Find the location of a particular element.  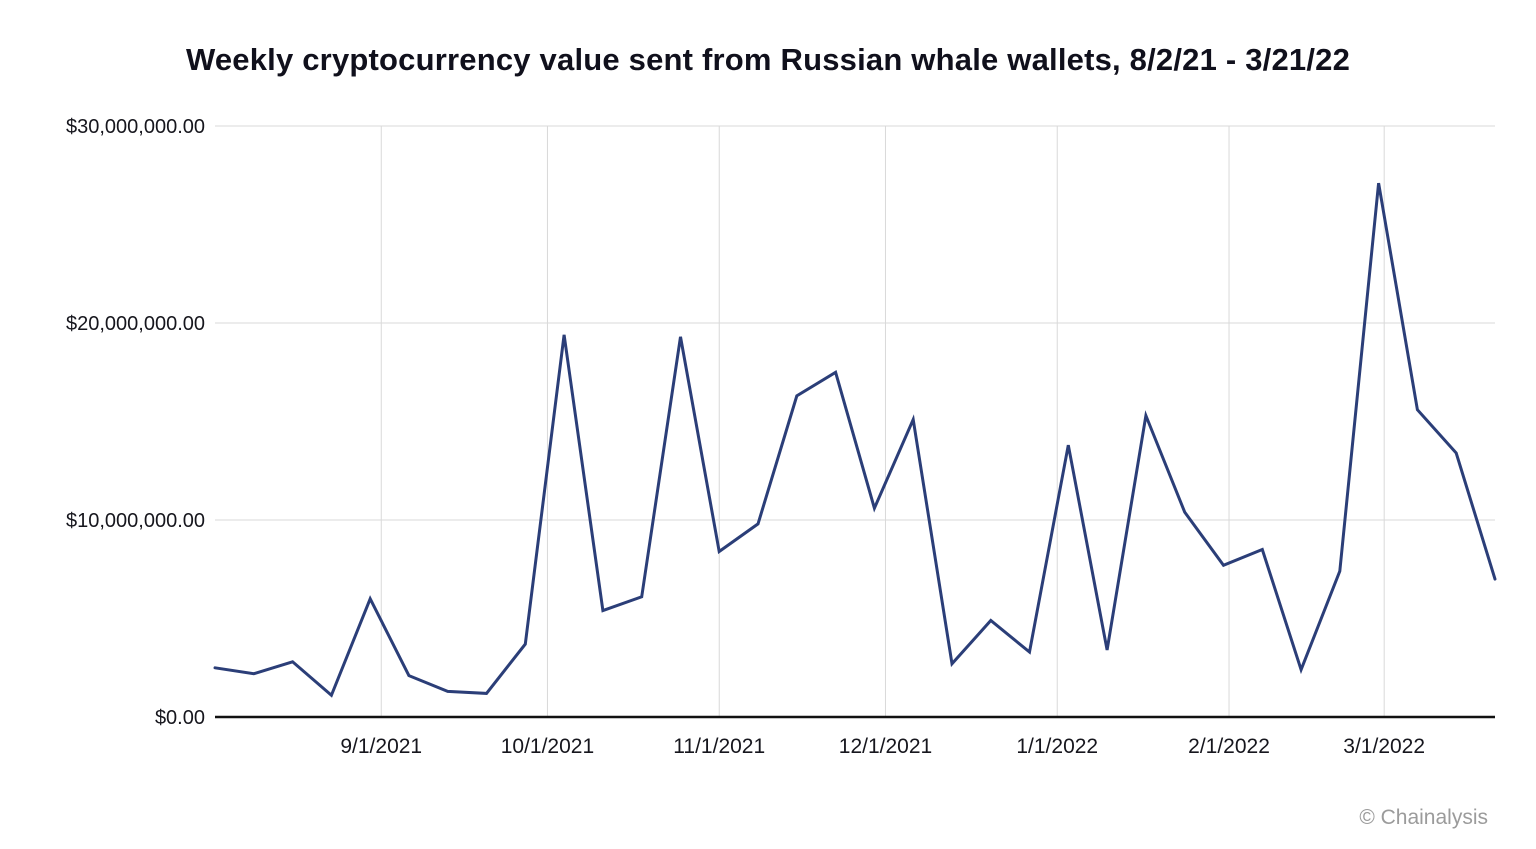

x-tick-label: 12/1/2021 is located at coordinates (885, 746).